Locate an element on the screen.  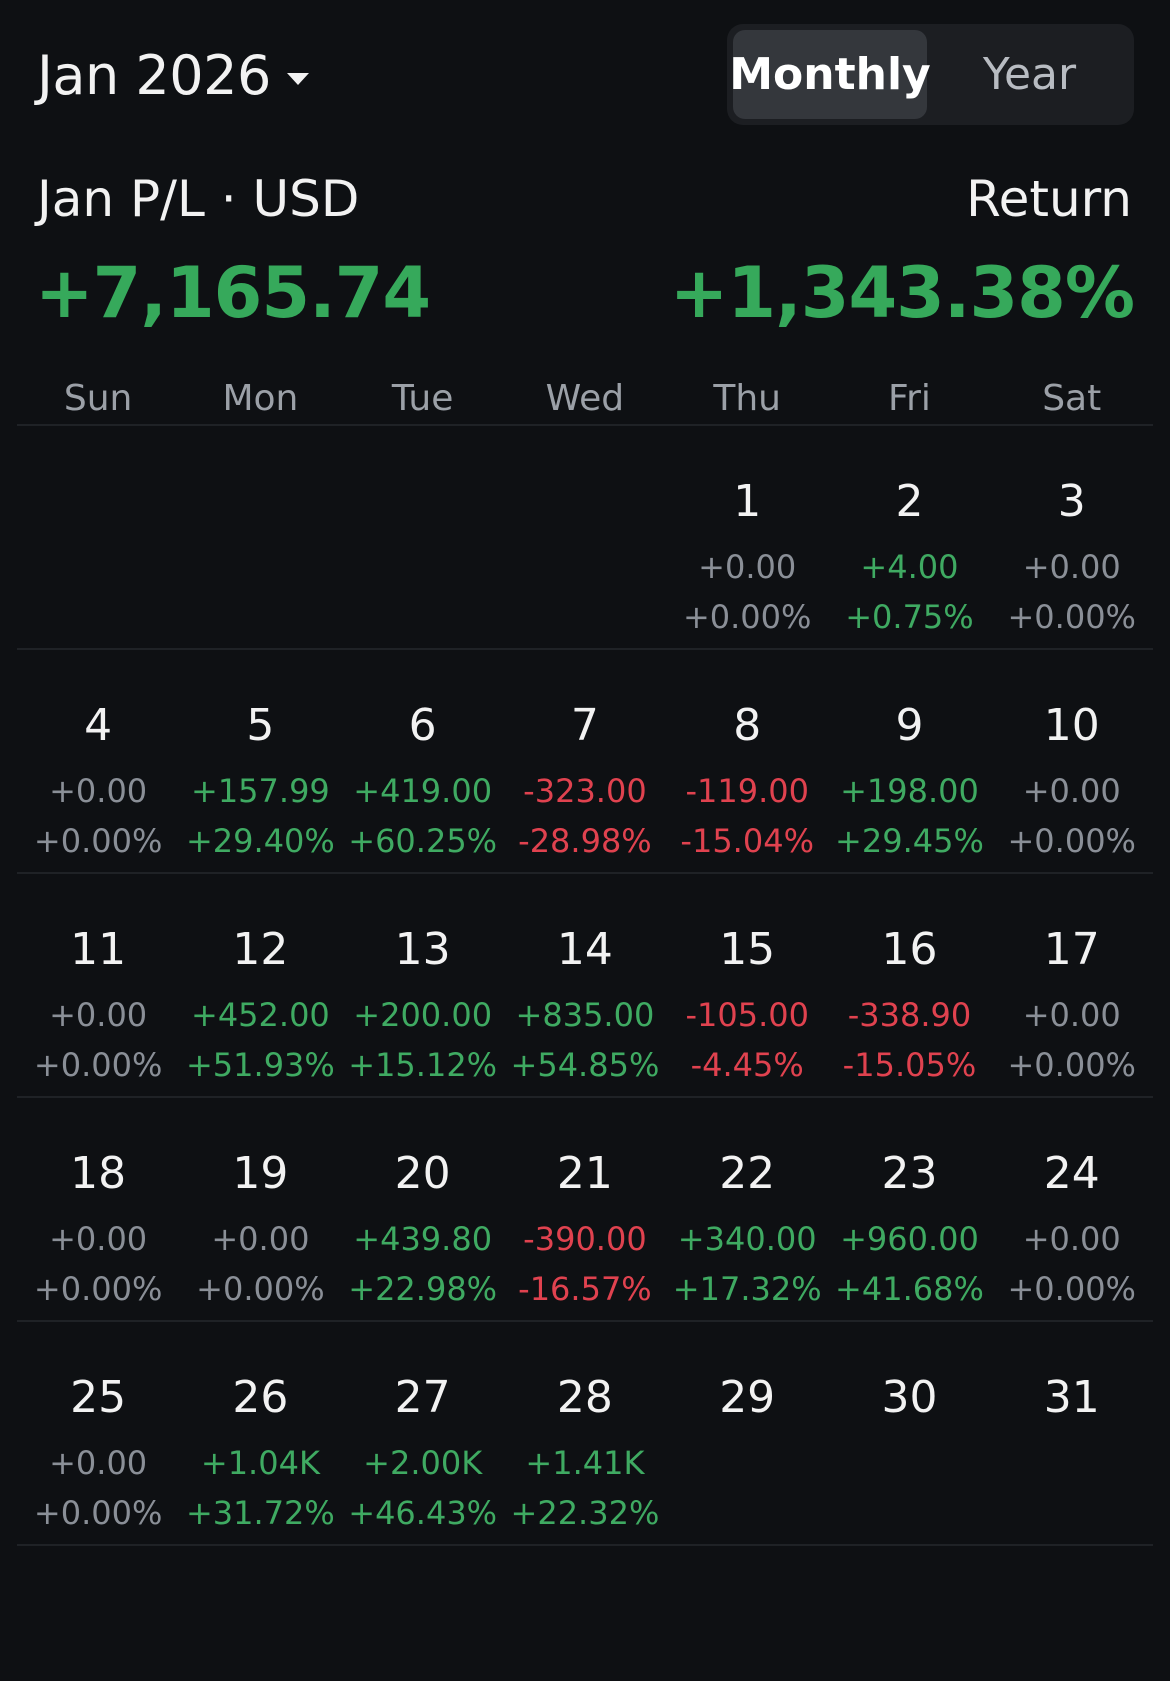
calendar-day-cell: 13 +200.00 +15.12% is located at coordinates (423, 992).